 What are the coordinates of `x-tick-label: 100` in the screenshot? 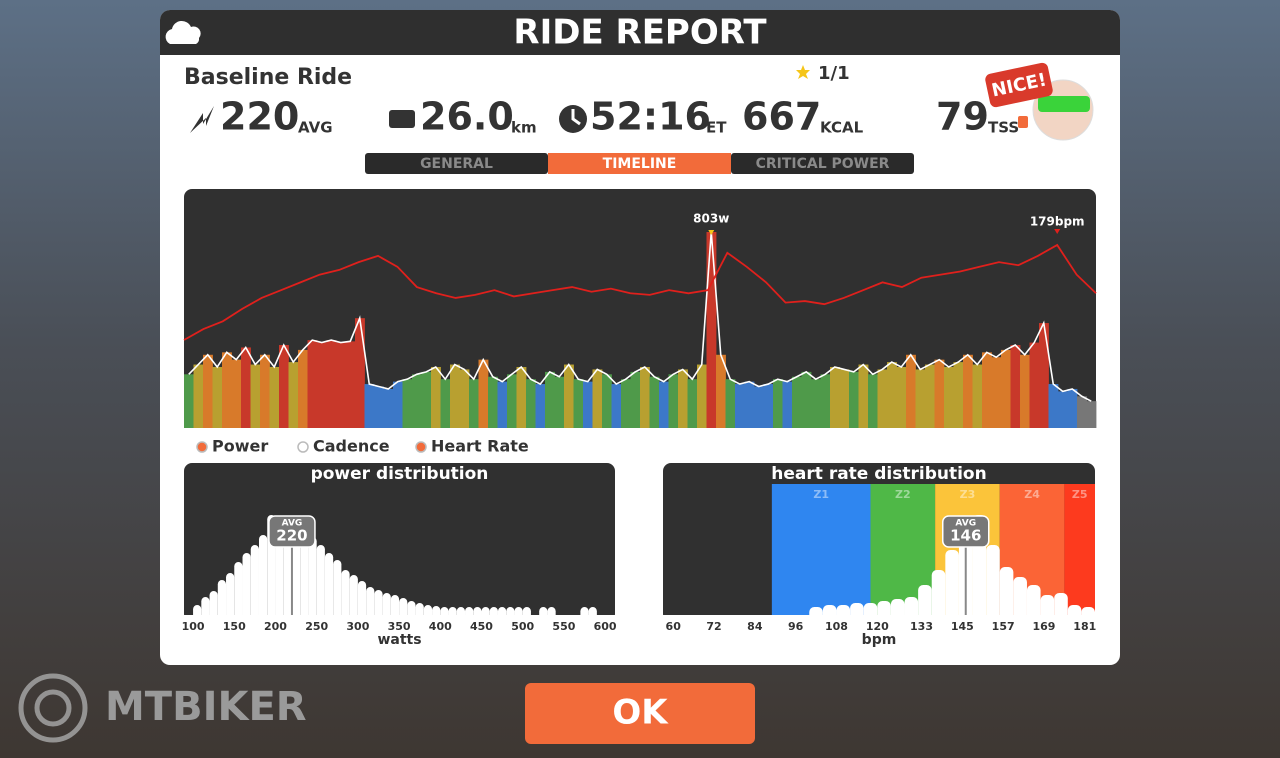 It's located at (193, 626).